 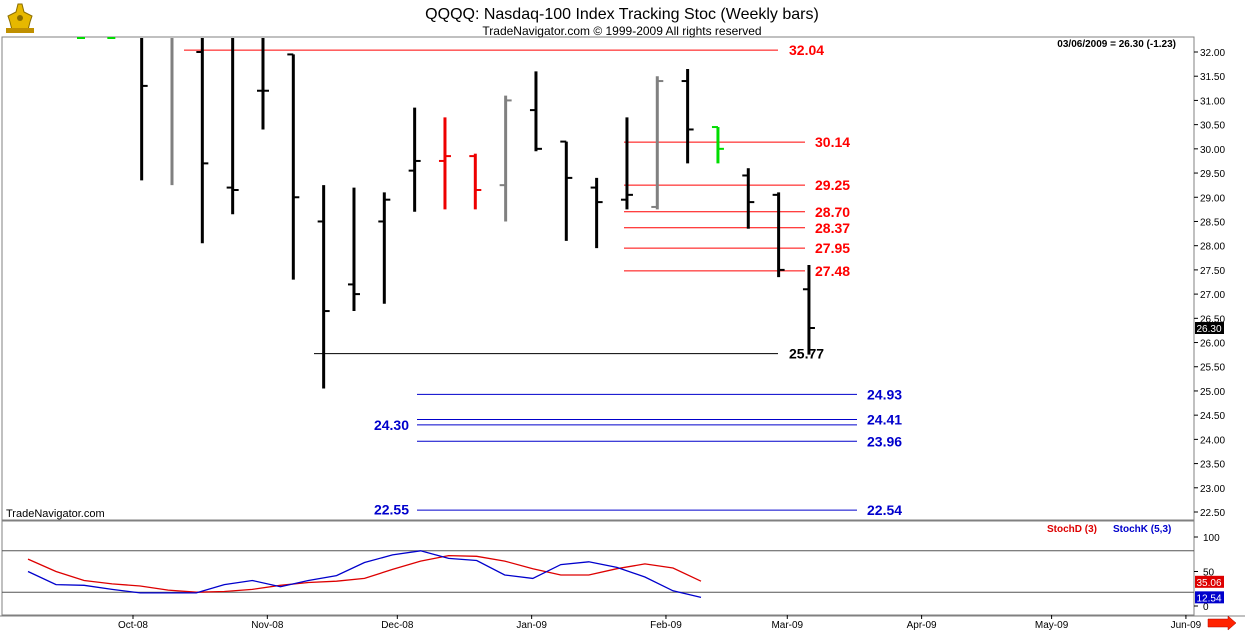 What do you see at coordinates (1212, 53) in the screenshot?
I see `price-y-tick-label: 32.00` at bounding box center [1212, 53].